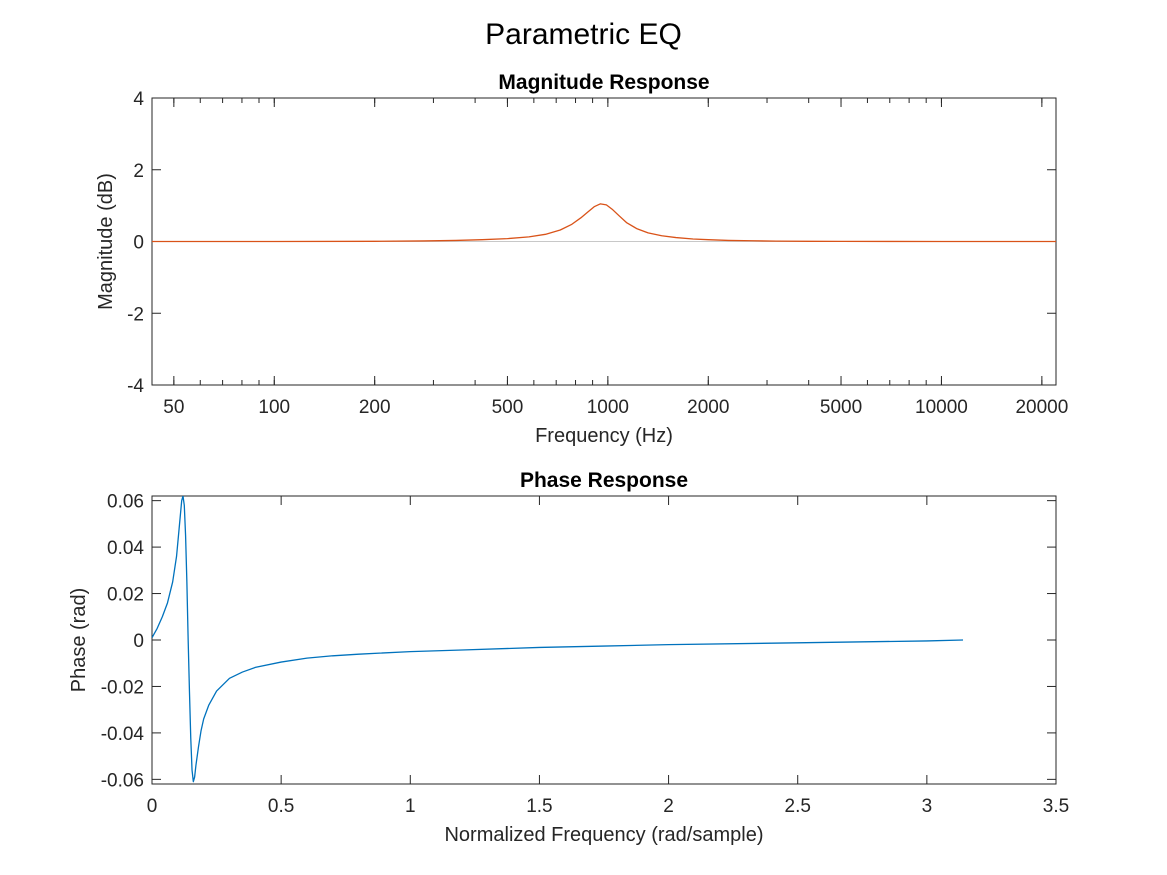 This screenshot has width=1167, height=875. What do you see at coordinates (539, 806) in the screenshot?
I see `phase-xtick-label: 1.5` at bounding box center [539, 806].